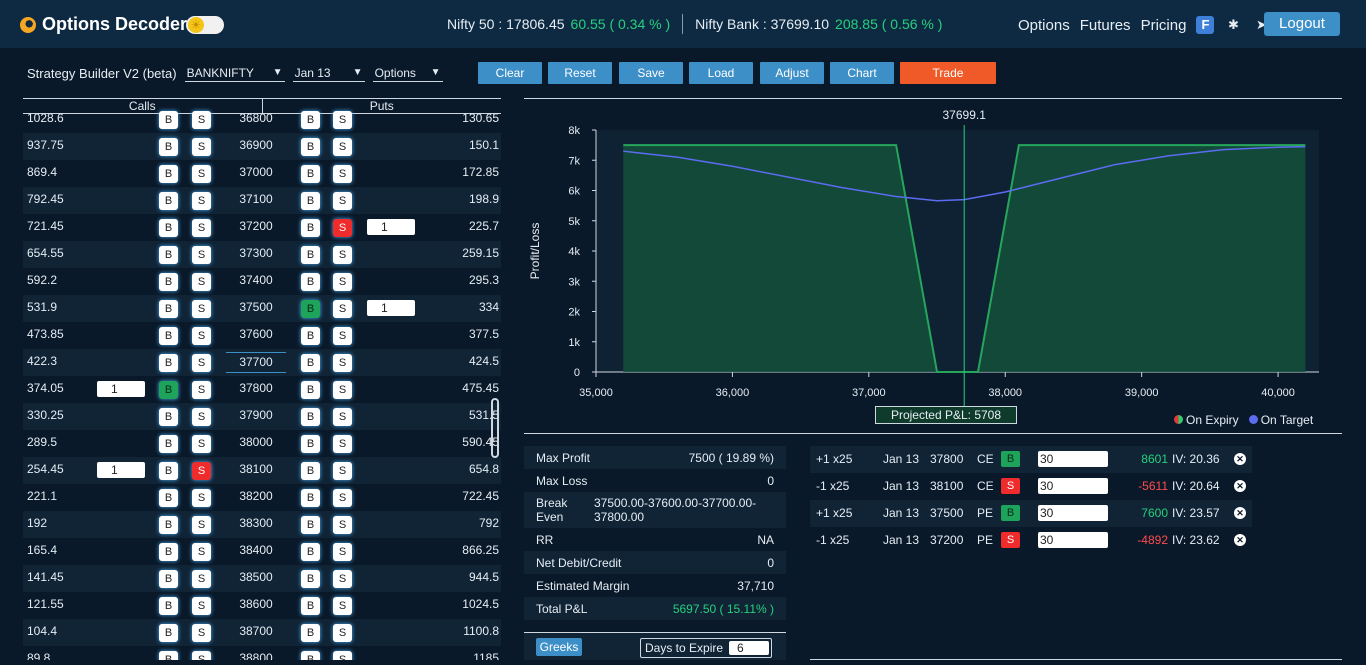  Describe the element at coordinates (328, 73) in the screenshot. I see `expiry-select: Jan 13 ▼` at that location.